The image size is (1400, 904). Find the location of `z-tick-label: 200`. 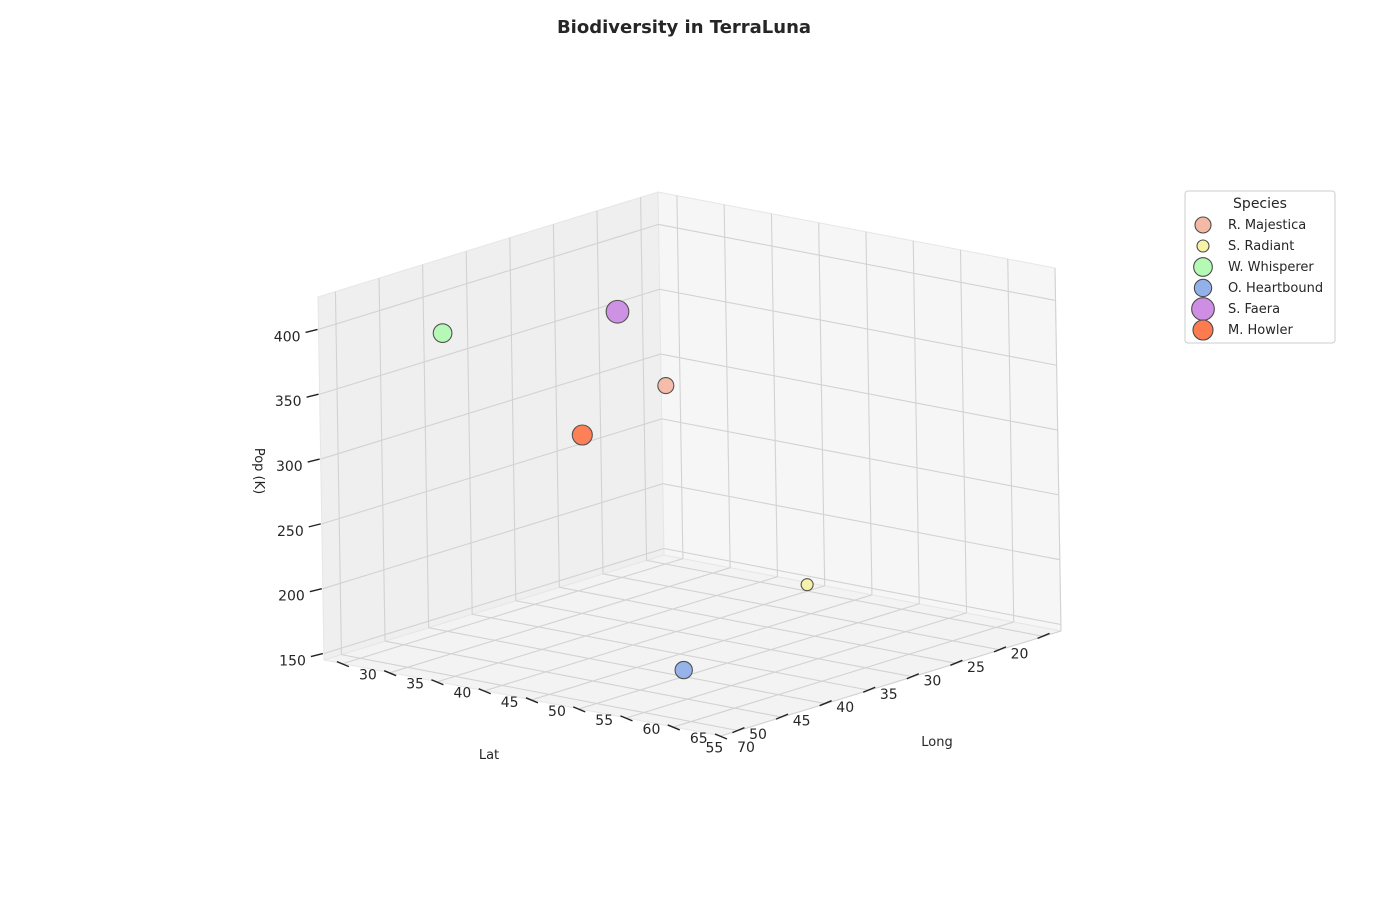

z-tick-label: 200 is located at coordinates (291, 597).